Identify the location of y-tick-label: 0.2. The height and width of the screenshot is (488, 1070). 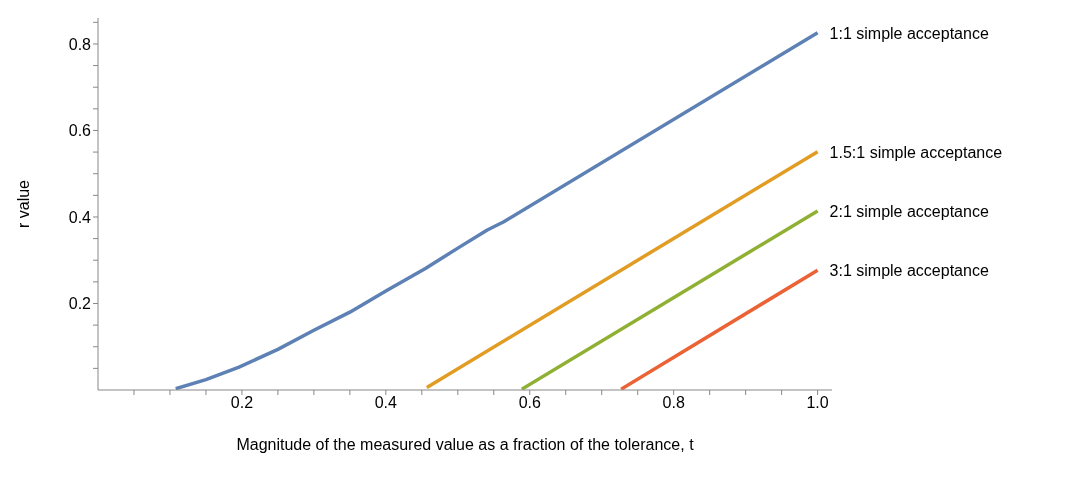
(80, 304).